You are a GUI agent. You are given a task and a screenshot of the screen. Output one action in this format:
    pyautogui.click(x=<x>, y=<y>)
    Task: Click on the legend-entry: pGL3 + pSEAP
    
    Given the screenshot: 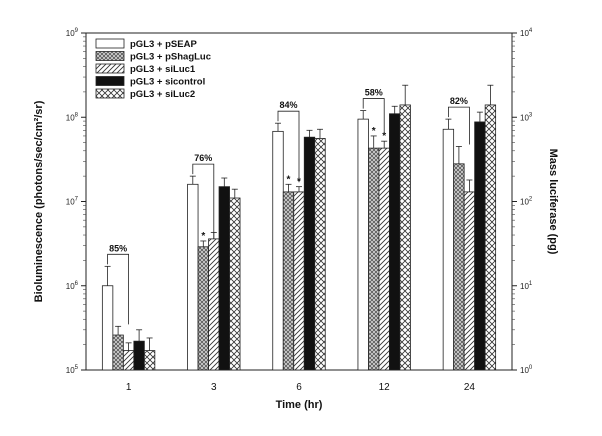 What is the action you would take?
    pyautogui.click(x=163, y=44)
    